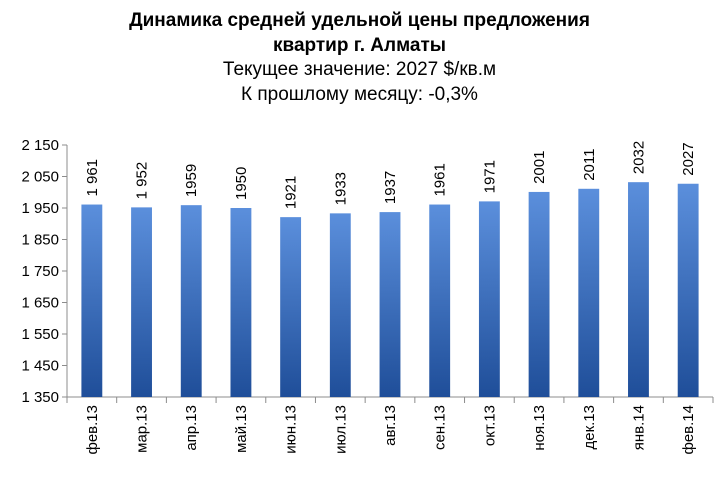 The image size is (719, 477). I want to click on category-label: сен.13, so click(440, 427).